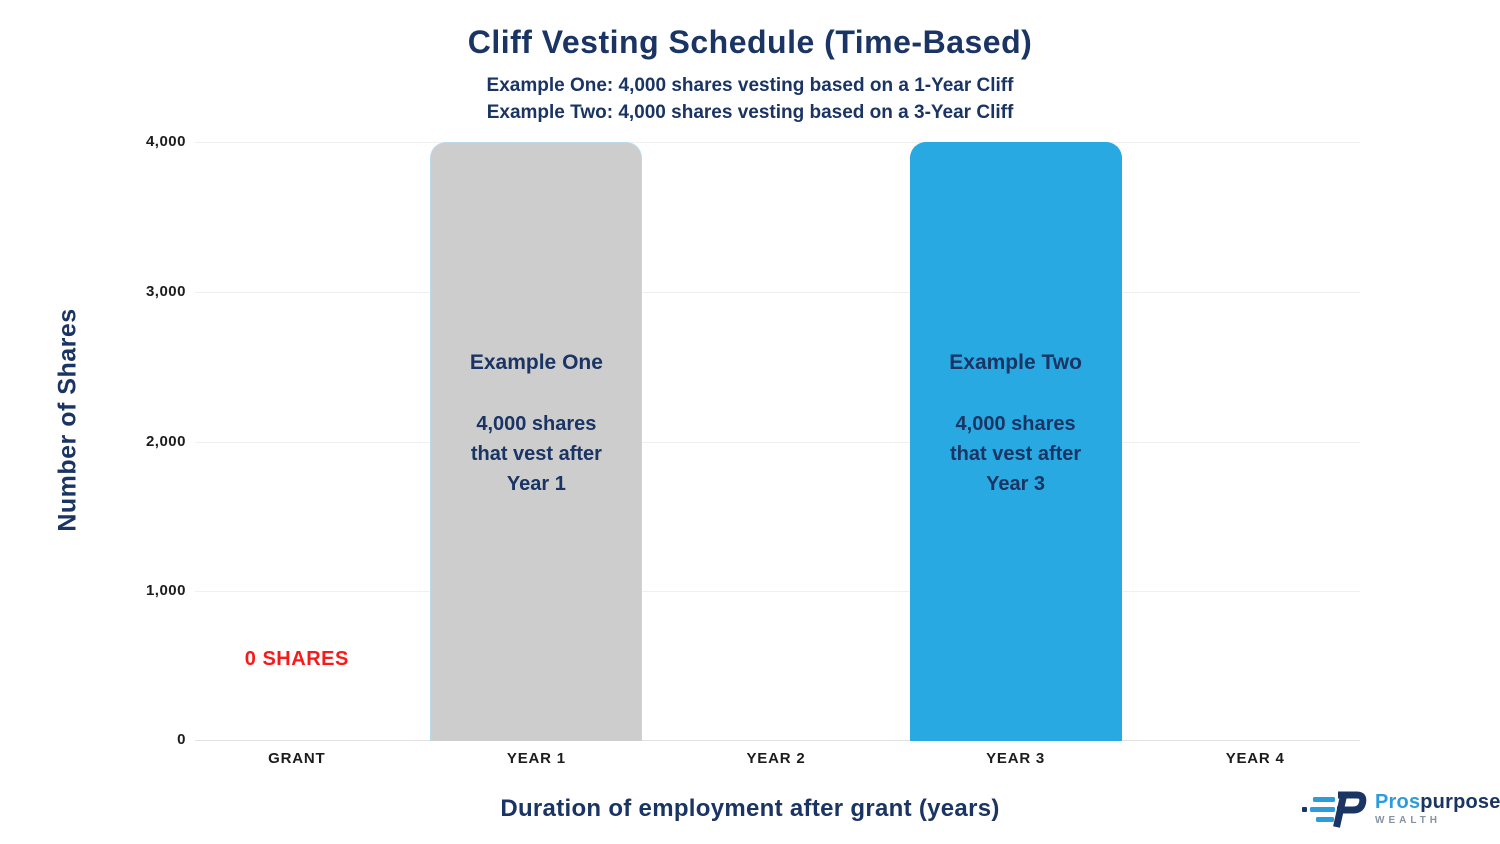  What do you see at coordinates (297, 758) in the screenshot?
I see `x-category-label: GRANT` at bounding box center [297, 758].